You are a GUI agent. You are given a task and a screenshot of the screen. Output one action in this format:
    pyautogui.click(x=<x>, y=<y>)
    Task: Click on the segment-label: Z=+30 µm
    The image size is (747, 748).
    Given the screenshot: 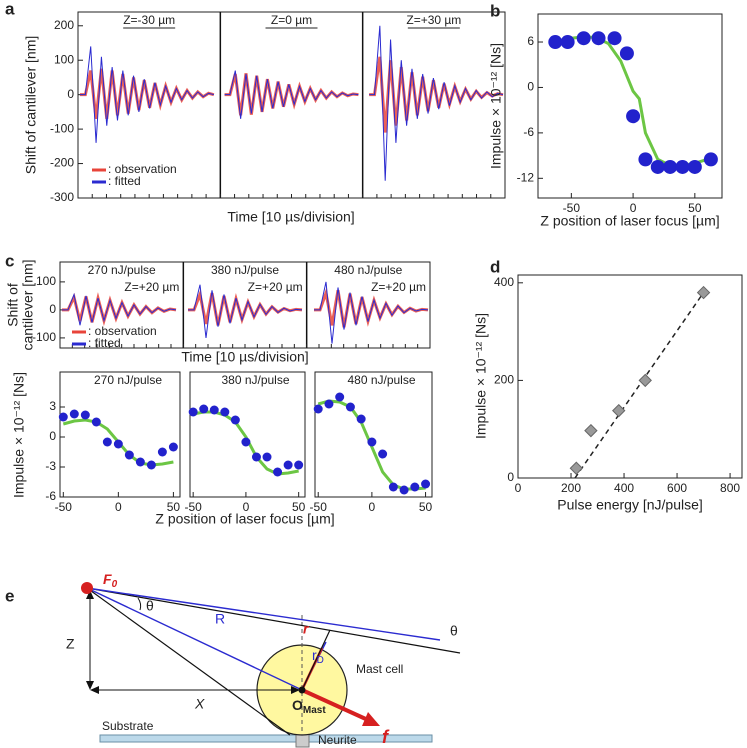 What is the action you would take?
    pyautogui.click(x=433, y=20)
    